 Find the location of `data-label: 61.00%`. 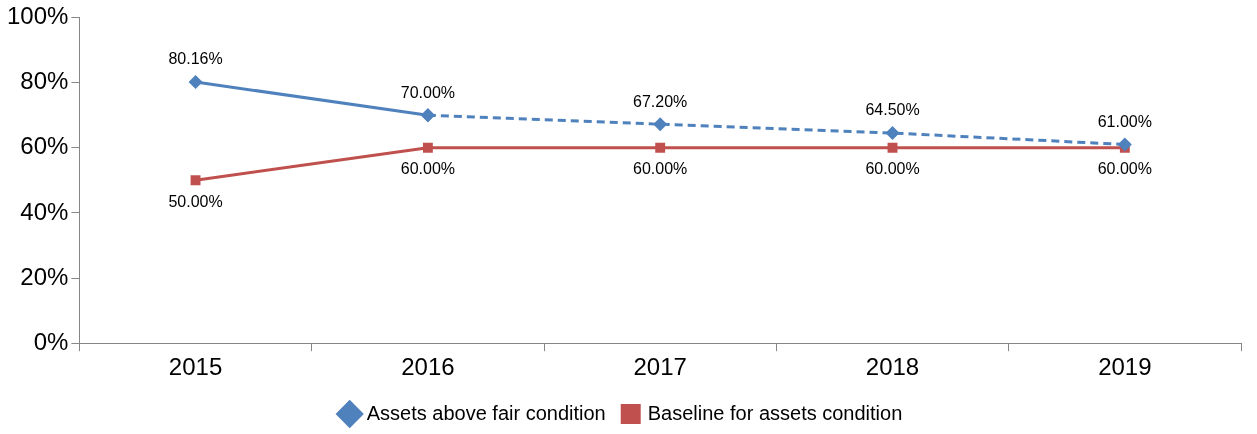

data-label: 61.00% is located at coordinates (1124, 121).